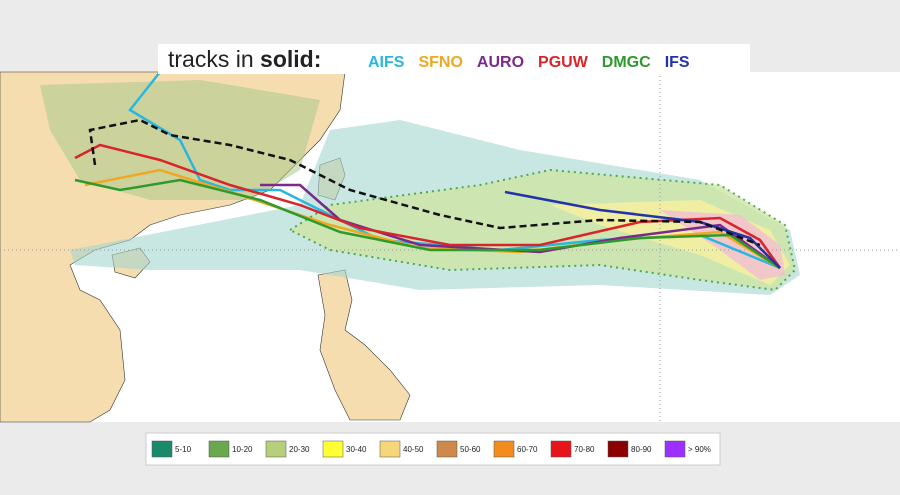  Describe the element at coordinates (500, 62) in the screenshot. I see `model-name: AURO` at that location.